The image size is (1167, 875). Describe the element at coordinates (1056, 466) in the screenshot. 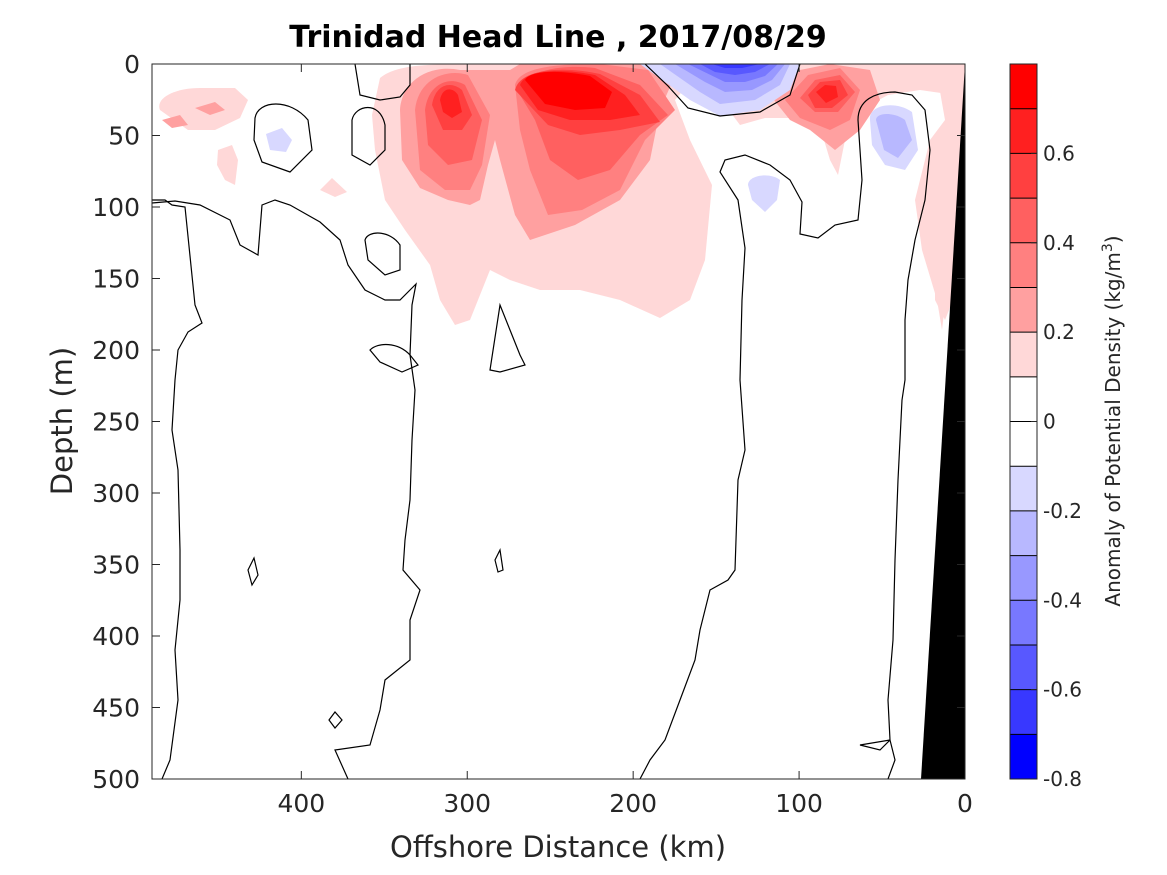

I see `colorbar-ticks: 0.6 0.4 0.2 0 -0.2 -0.4 -0.6 -0.8` at that location.